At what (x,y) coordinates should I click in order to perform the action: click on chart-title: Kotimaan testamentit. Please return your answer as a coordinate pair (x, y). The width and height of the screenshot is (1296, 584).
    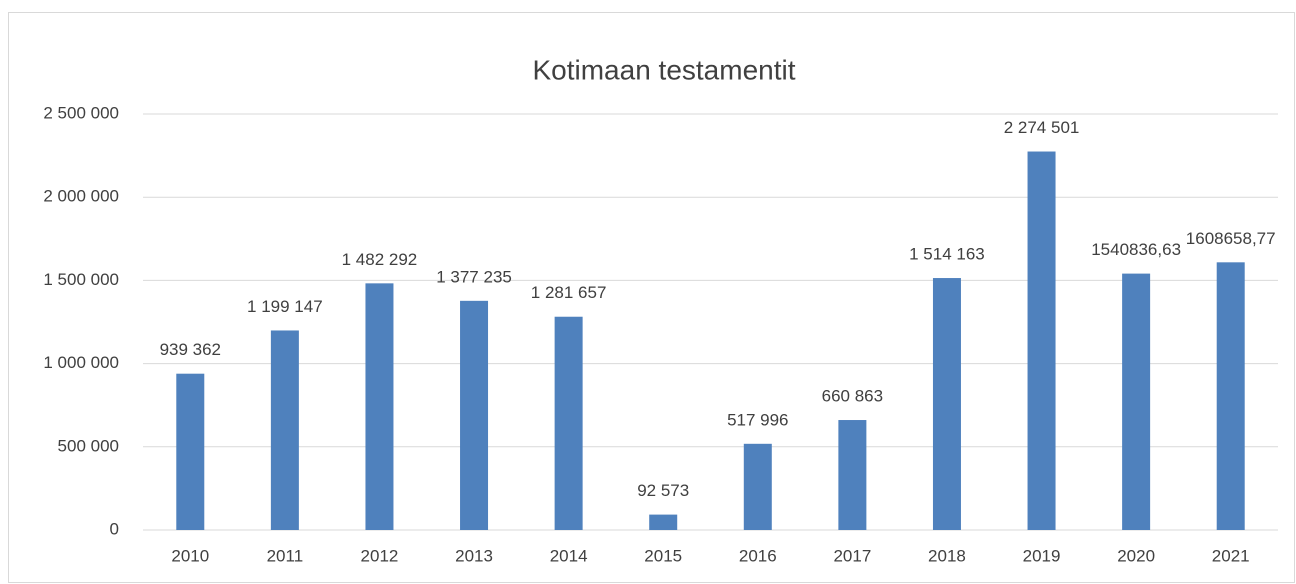
    Looking at the image, I should click on (663, 69).